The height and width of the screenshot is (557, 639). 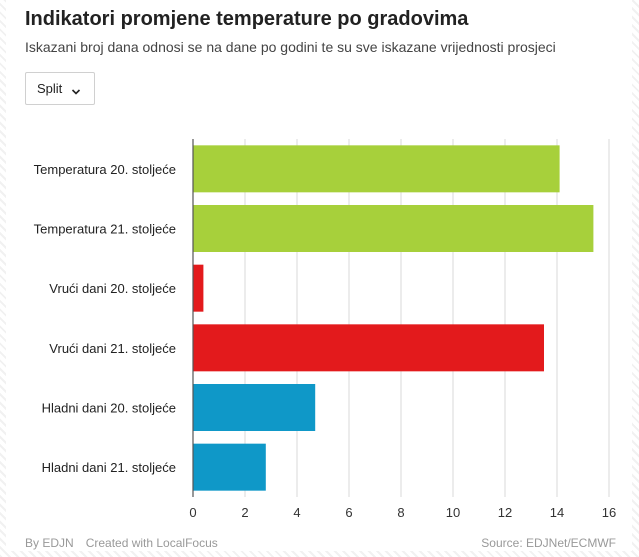 What do you see at coordinates (112, 348) in the screenshot?
I see `category-label: Vrući dani 21. stoljeće` at bounding box center [112, 348].